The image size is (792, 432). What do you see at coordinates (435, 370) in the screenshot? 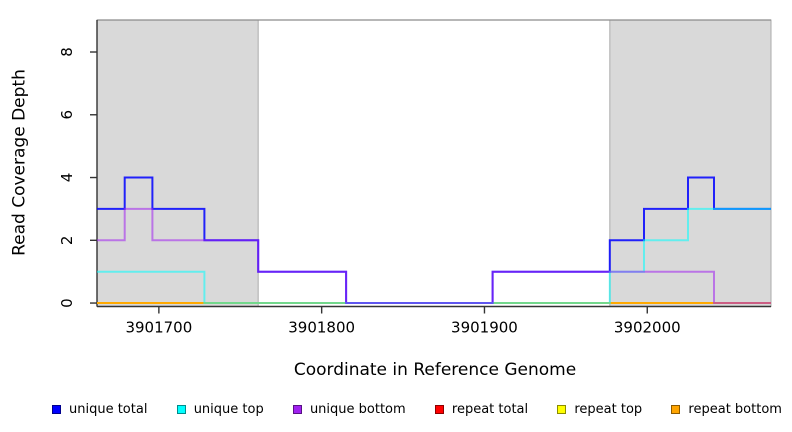
I see `x-axis-title: Coordinate in Reference Genome` at bounding box center [435, 370].